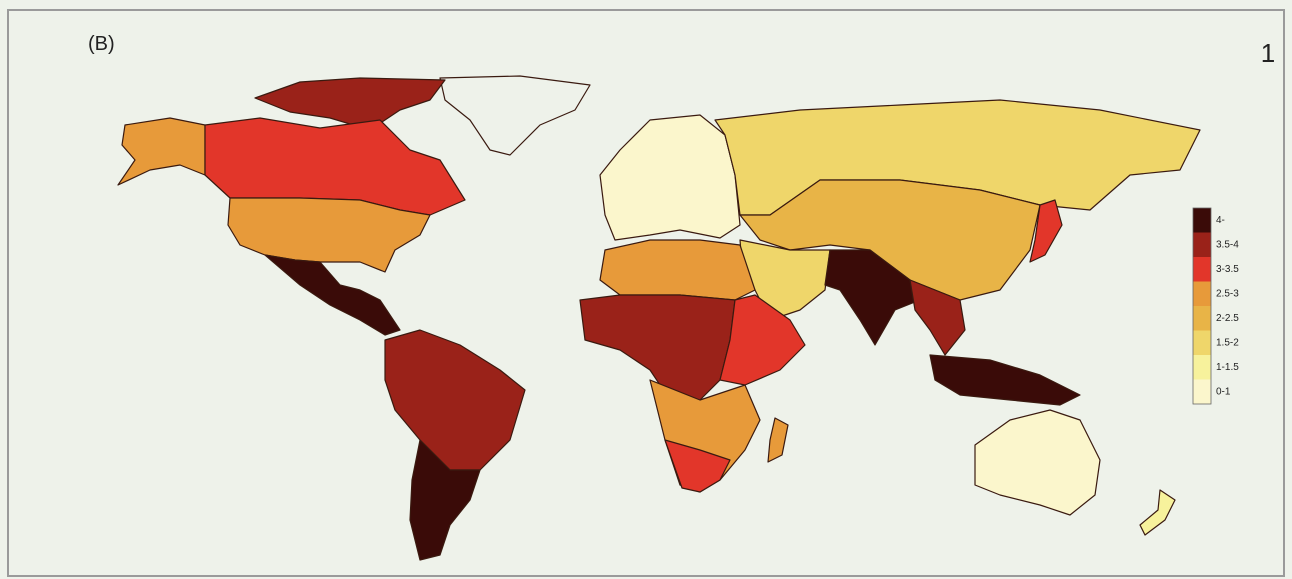  I want to click on europe, so click(670, 177).